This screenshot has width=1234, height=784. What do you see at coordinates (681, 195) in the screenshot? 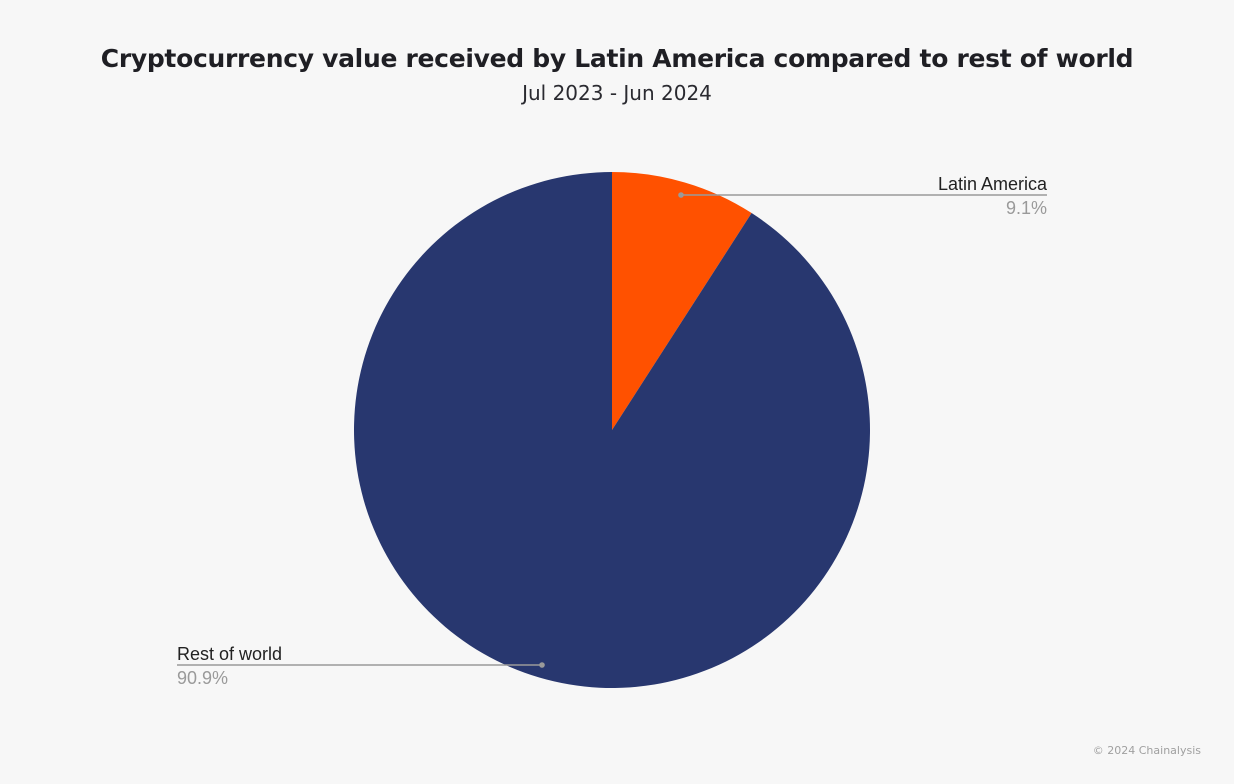
I see `leader-dot-latin-america` at bounding box center [681, 195].